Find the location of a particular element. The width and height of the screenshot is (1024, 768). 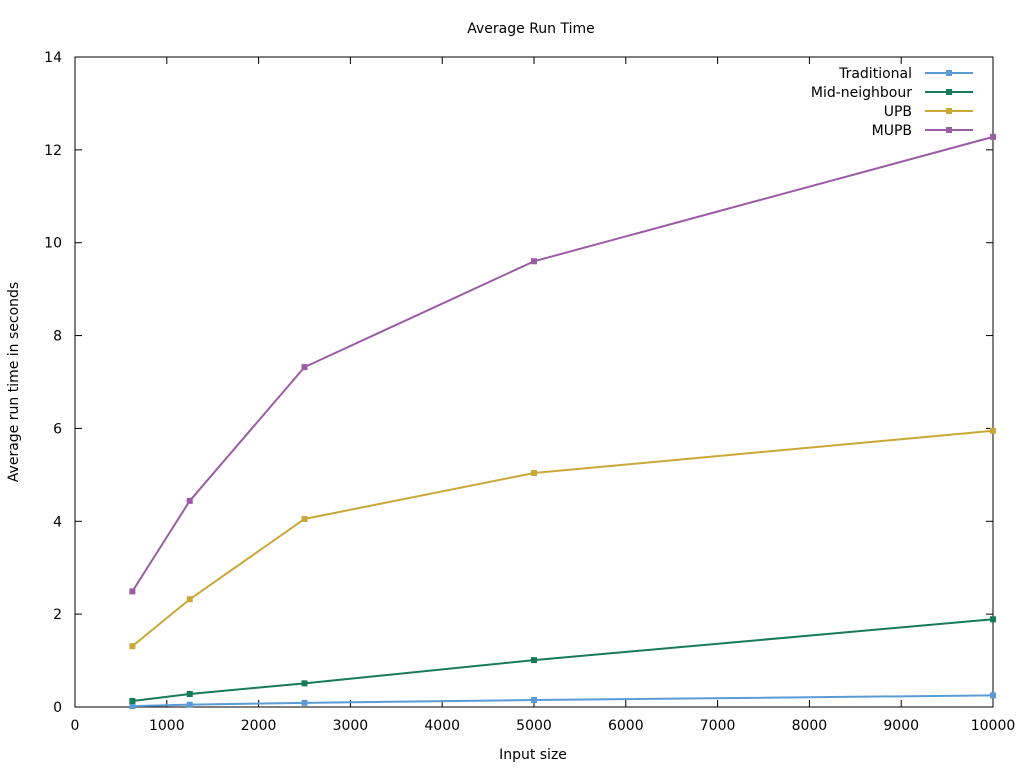

y-tick-label: 12 is located at coordinates (53, 151).